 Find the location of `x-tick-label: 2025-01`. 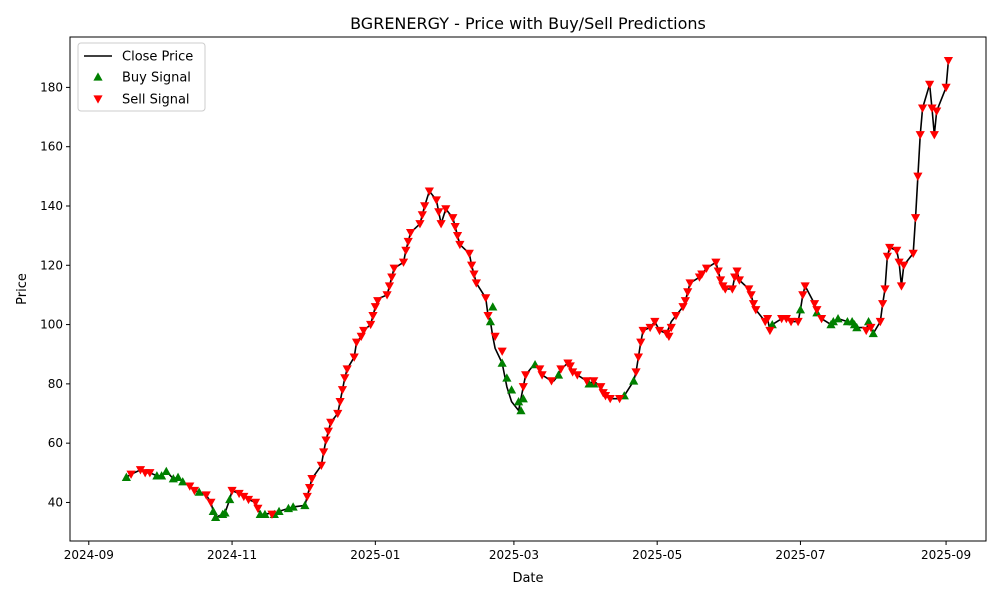

x-tick-label: 2025-01 is located at coordinates (375, 555).